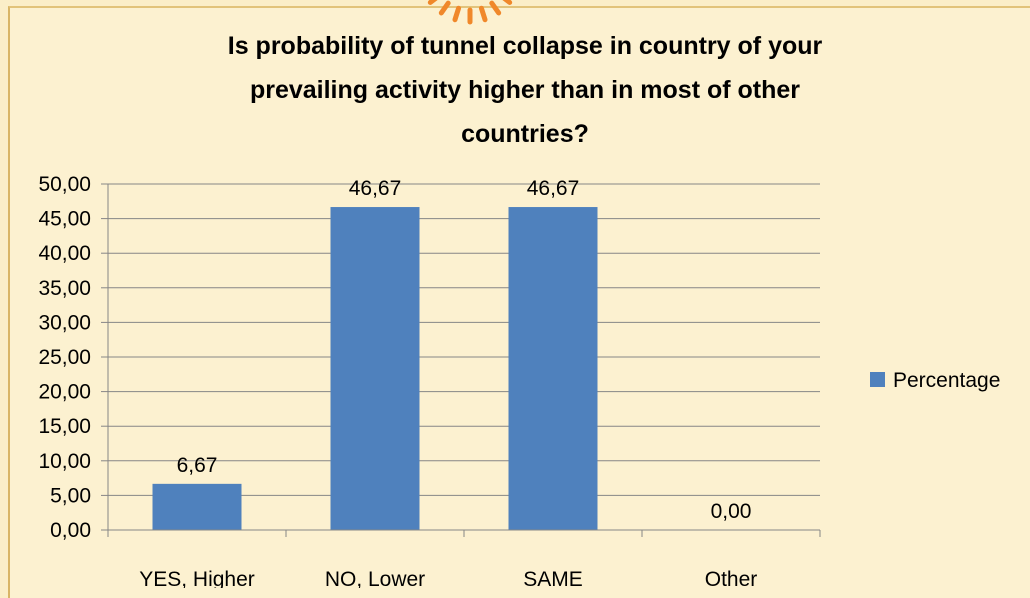 The image size is (1030, 598). I want to click on x-category-label: SAME, so click(553, 578).